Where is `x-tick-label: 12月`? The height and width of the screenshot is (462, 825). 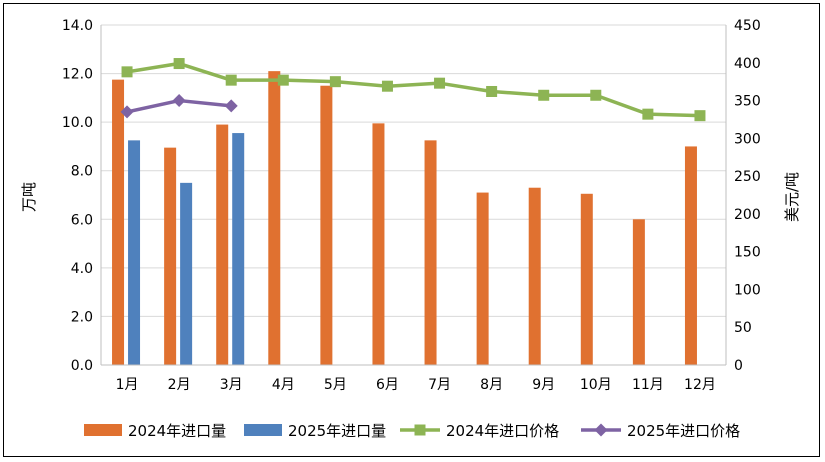
x-tick-label: 12月 is located at coordinates (700, 385).